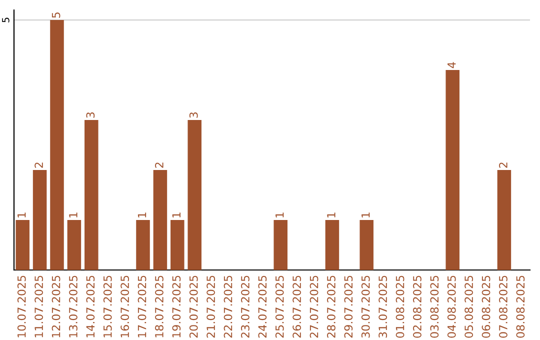 This screenshot has width=540, height=340. I want to click on x-tick-label: 20.07.2025, so click(193, 307).